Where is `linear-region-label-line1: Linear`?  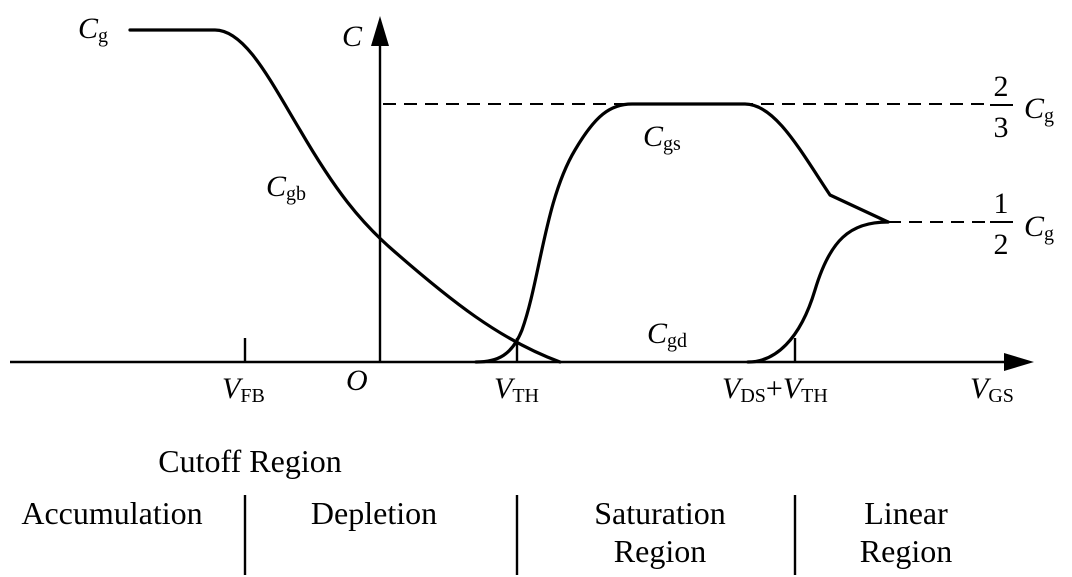
linear-region-label-line1: Linear is located at coordinates (906, 513).